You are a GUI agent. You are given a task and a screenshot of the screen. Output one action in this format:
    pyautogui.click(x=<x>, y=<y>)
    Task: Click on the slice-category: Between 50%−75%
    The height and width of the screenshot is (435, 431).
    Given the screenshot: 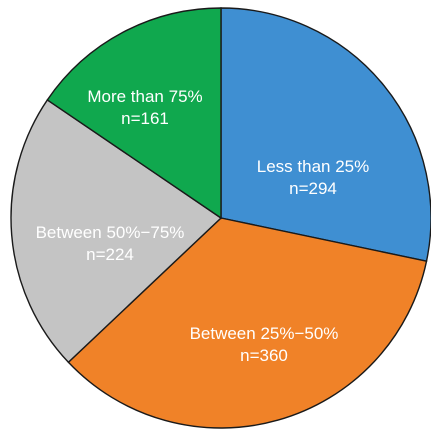 What is the action you would take?
    pyautogui.click(x=110, y=232)
    